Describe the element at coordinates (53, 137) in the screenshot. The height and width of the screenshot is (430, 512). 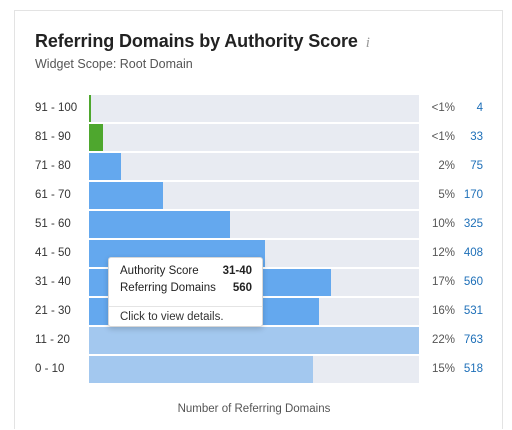
I see `bar-category-label: 81 - 90` at that location.